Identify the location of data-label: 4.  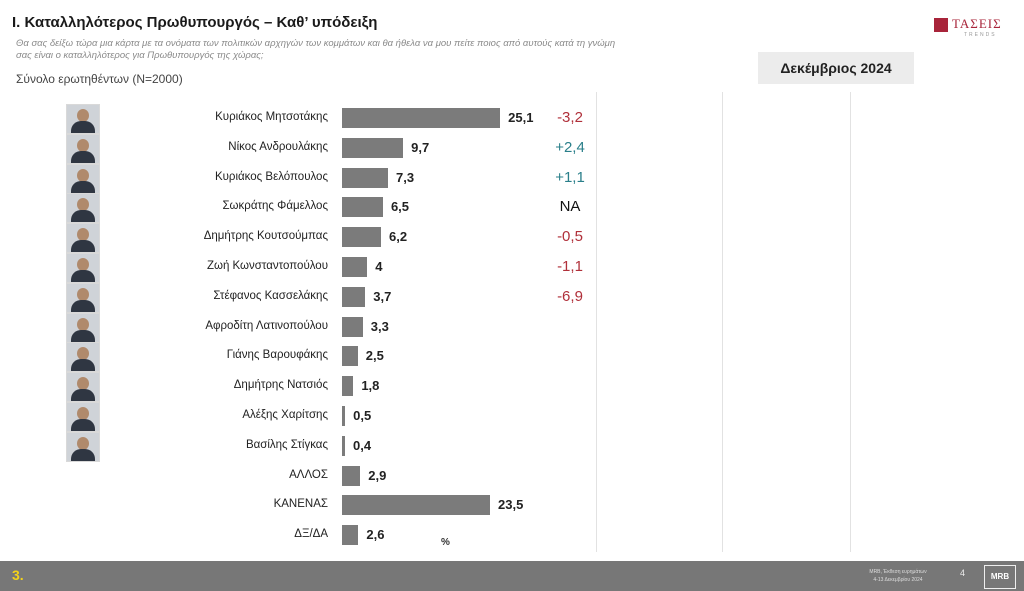
(379, 266).